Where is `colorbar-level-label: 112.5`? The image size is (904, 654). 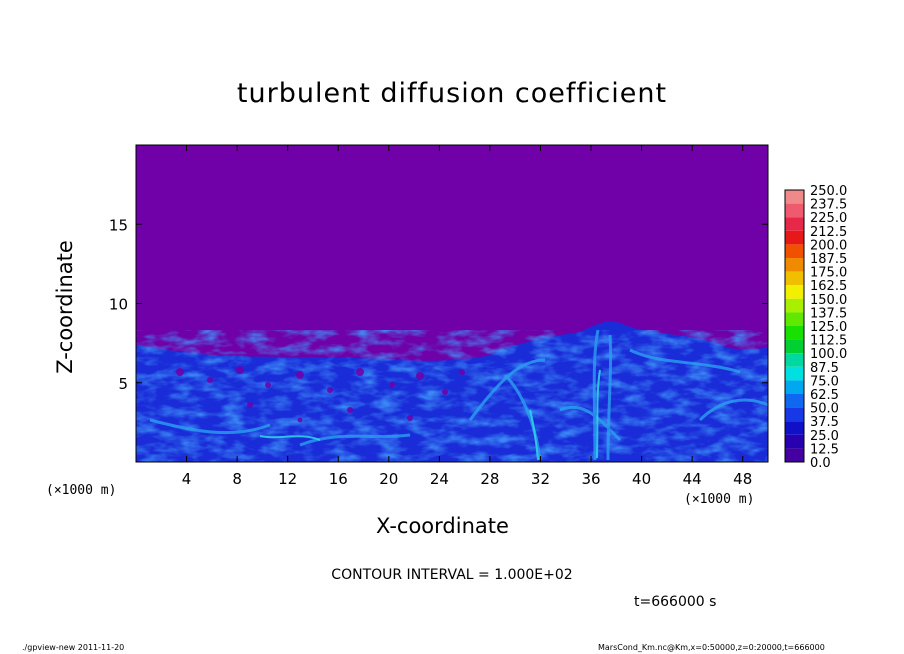 colorbar-level-label: 112.5 is located at coordinates (828, 341).